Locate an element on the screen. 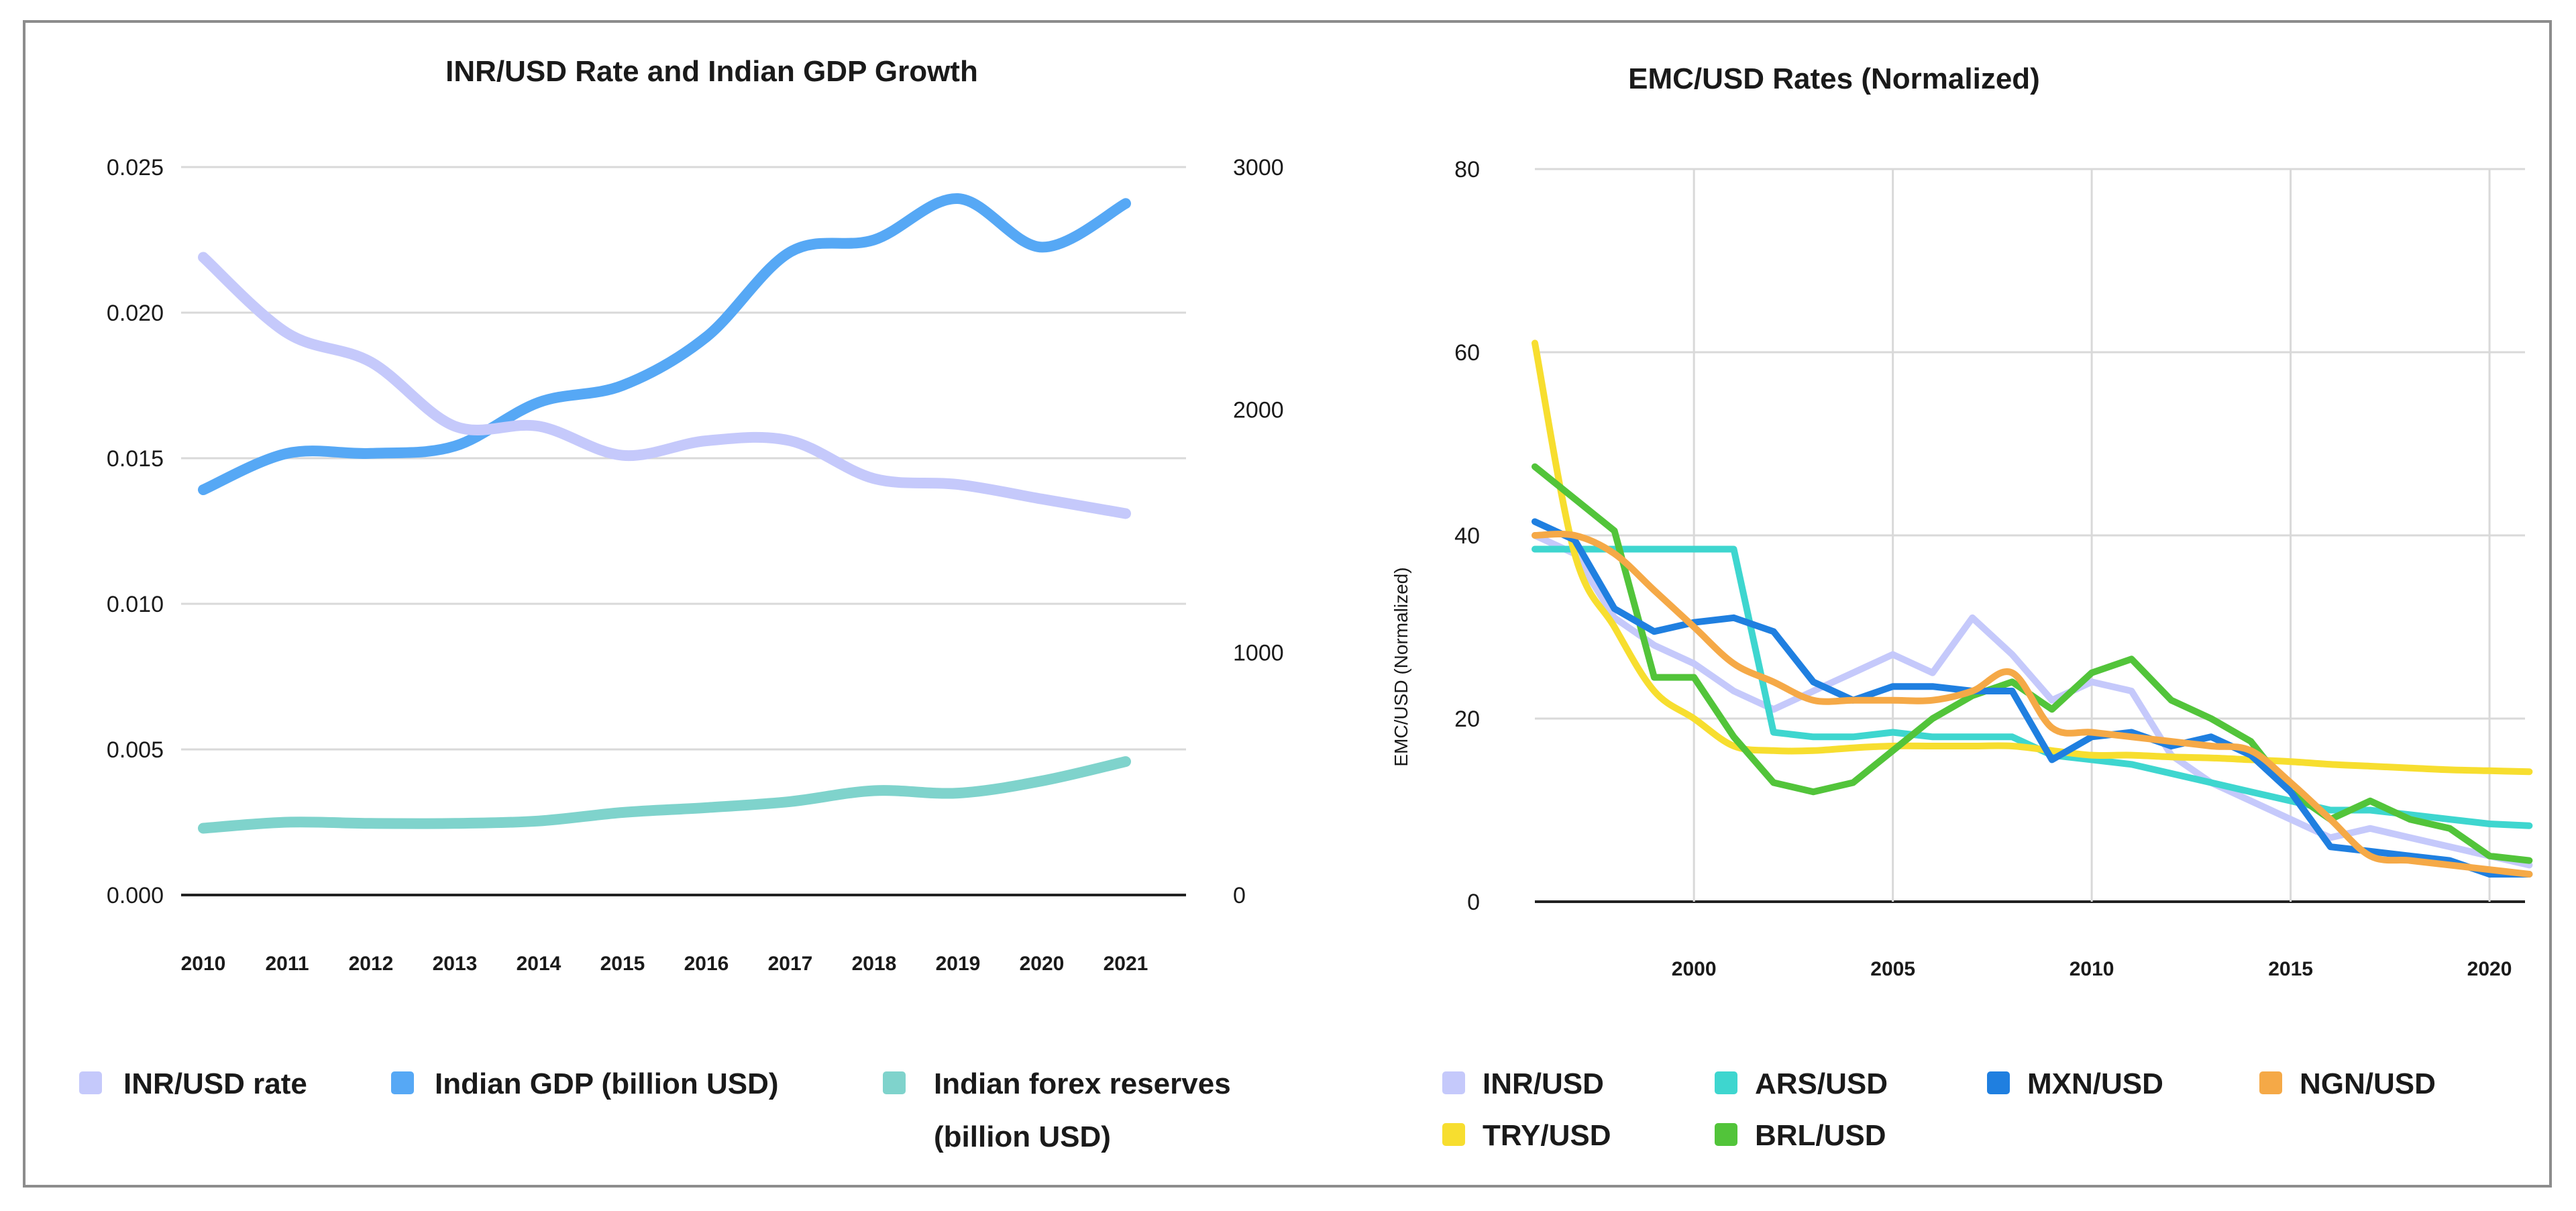 This screenshot has height=1211, width=2576. legend-item-try-usd: TRY/USD is located at coordinates (1526, 1135).